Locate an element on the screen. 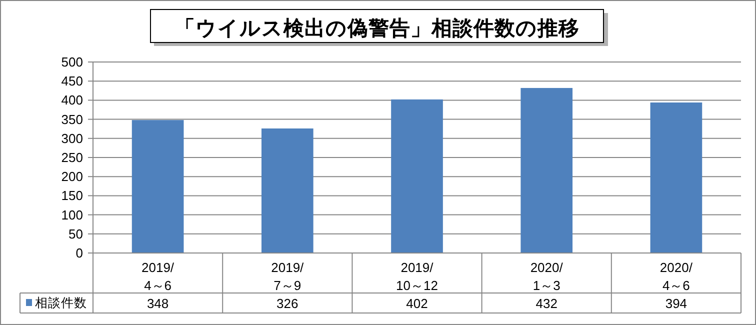 The width and height of the screenshot is (756, 325). y-tick-label: 450 is located at coordinates (72, 81).